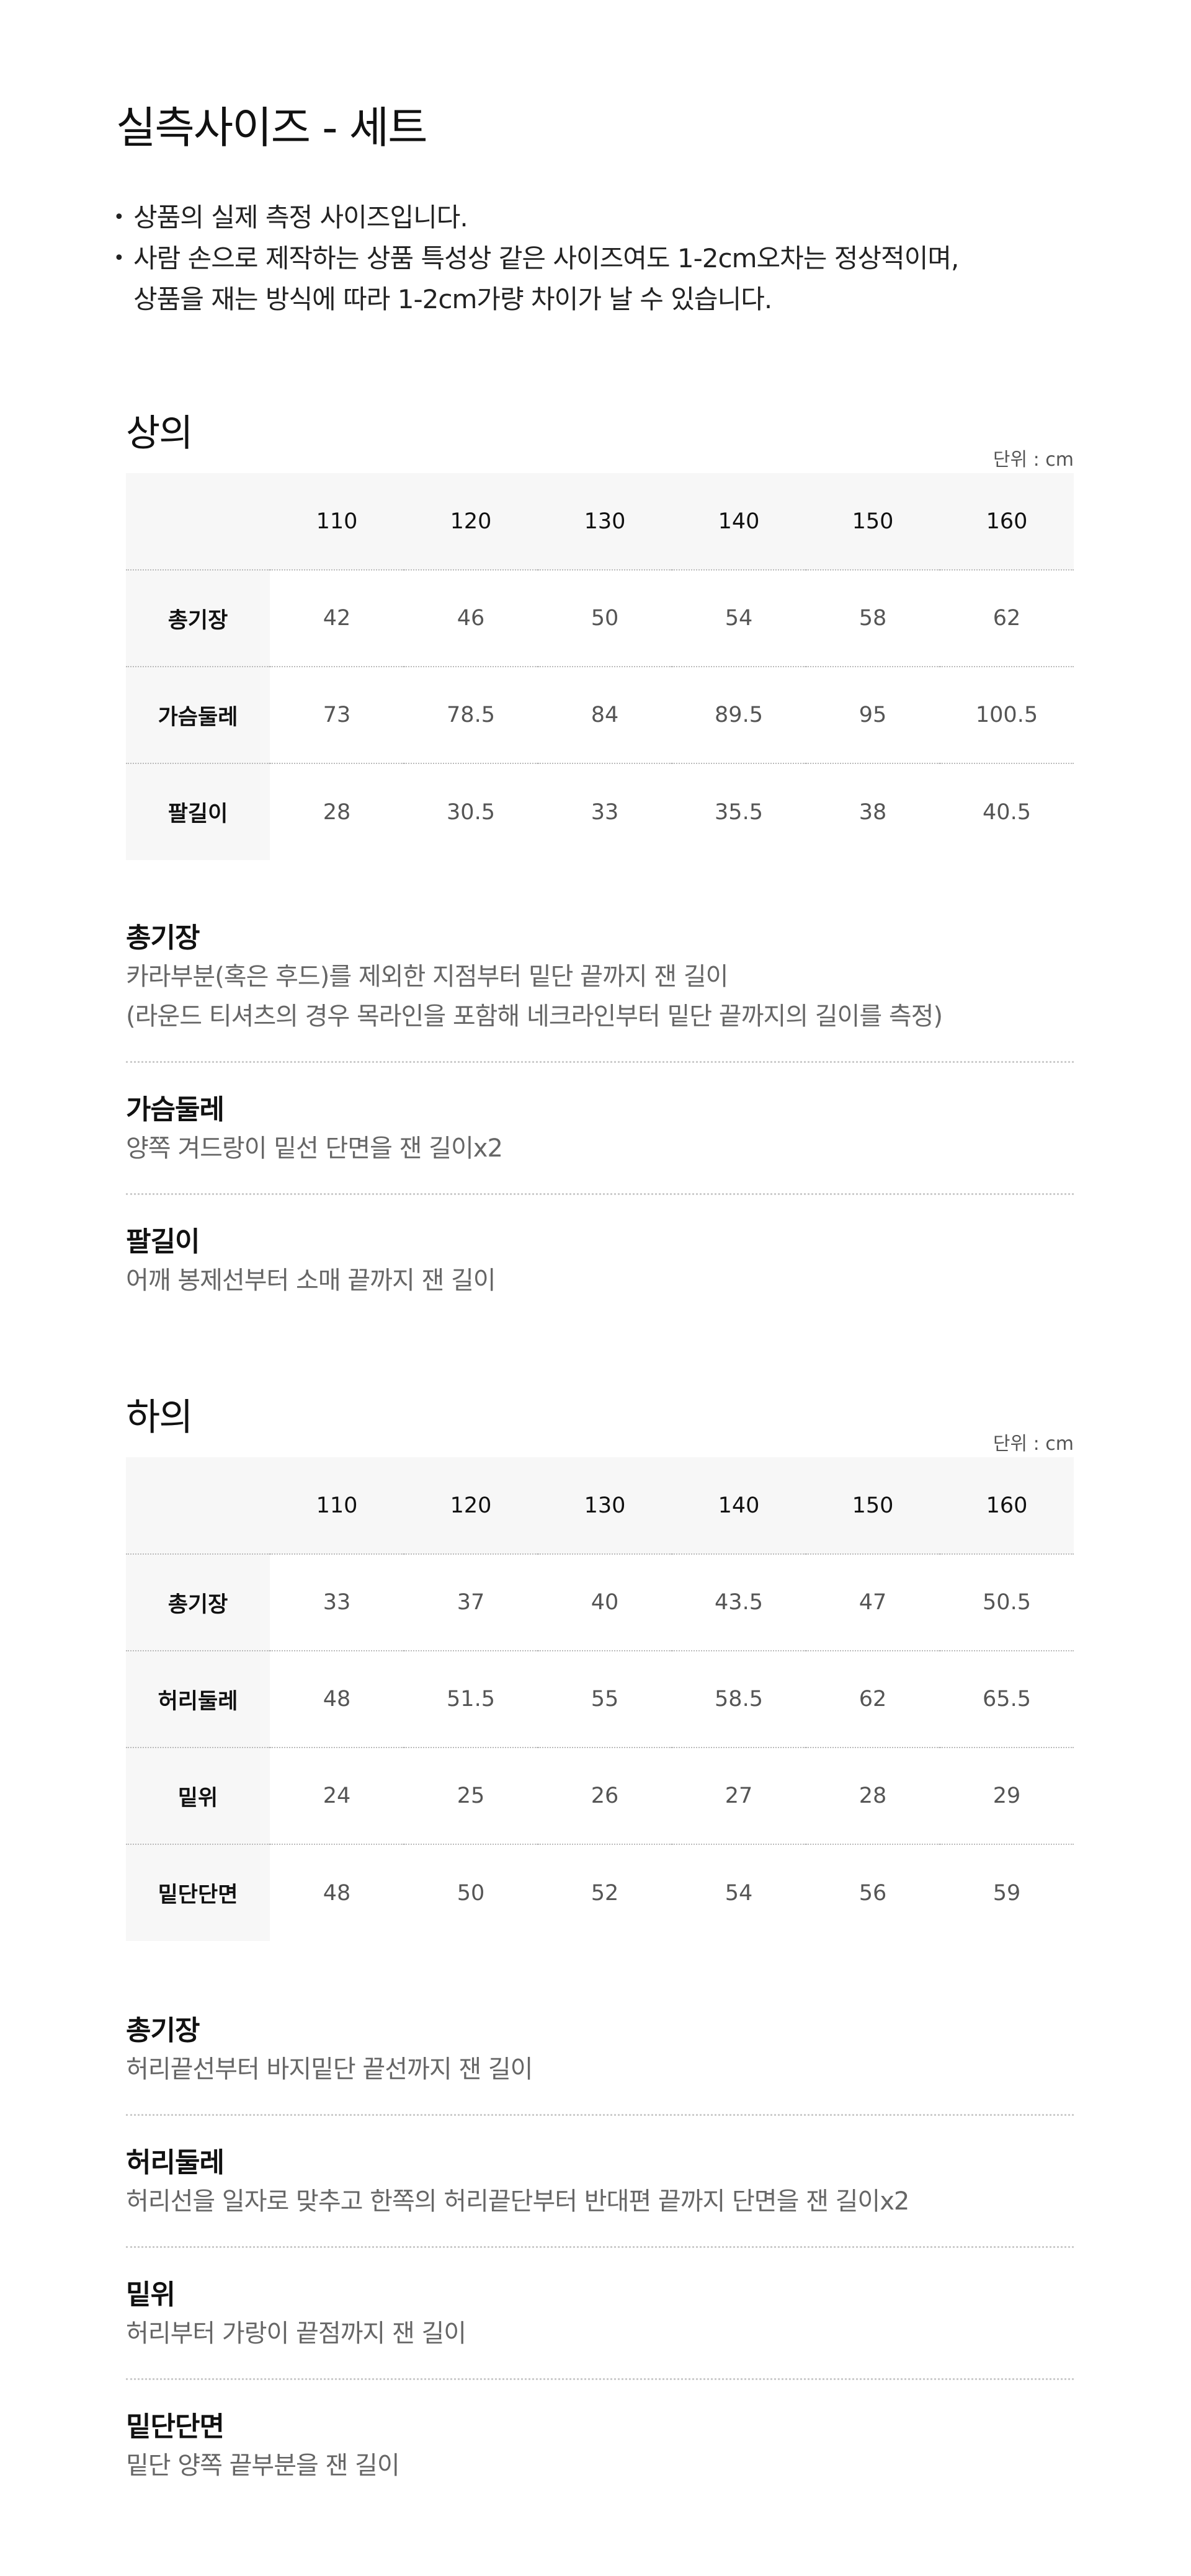 This screenshot has height=2576, width=1191. I want to click on measurement-cell: 38, so click(873, 812).